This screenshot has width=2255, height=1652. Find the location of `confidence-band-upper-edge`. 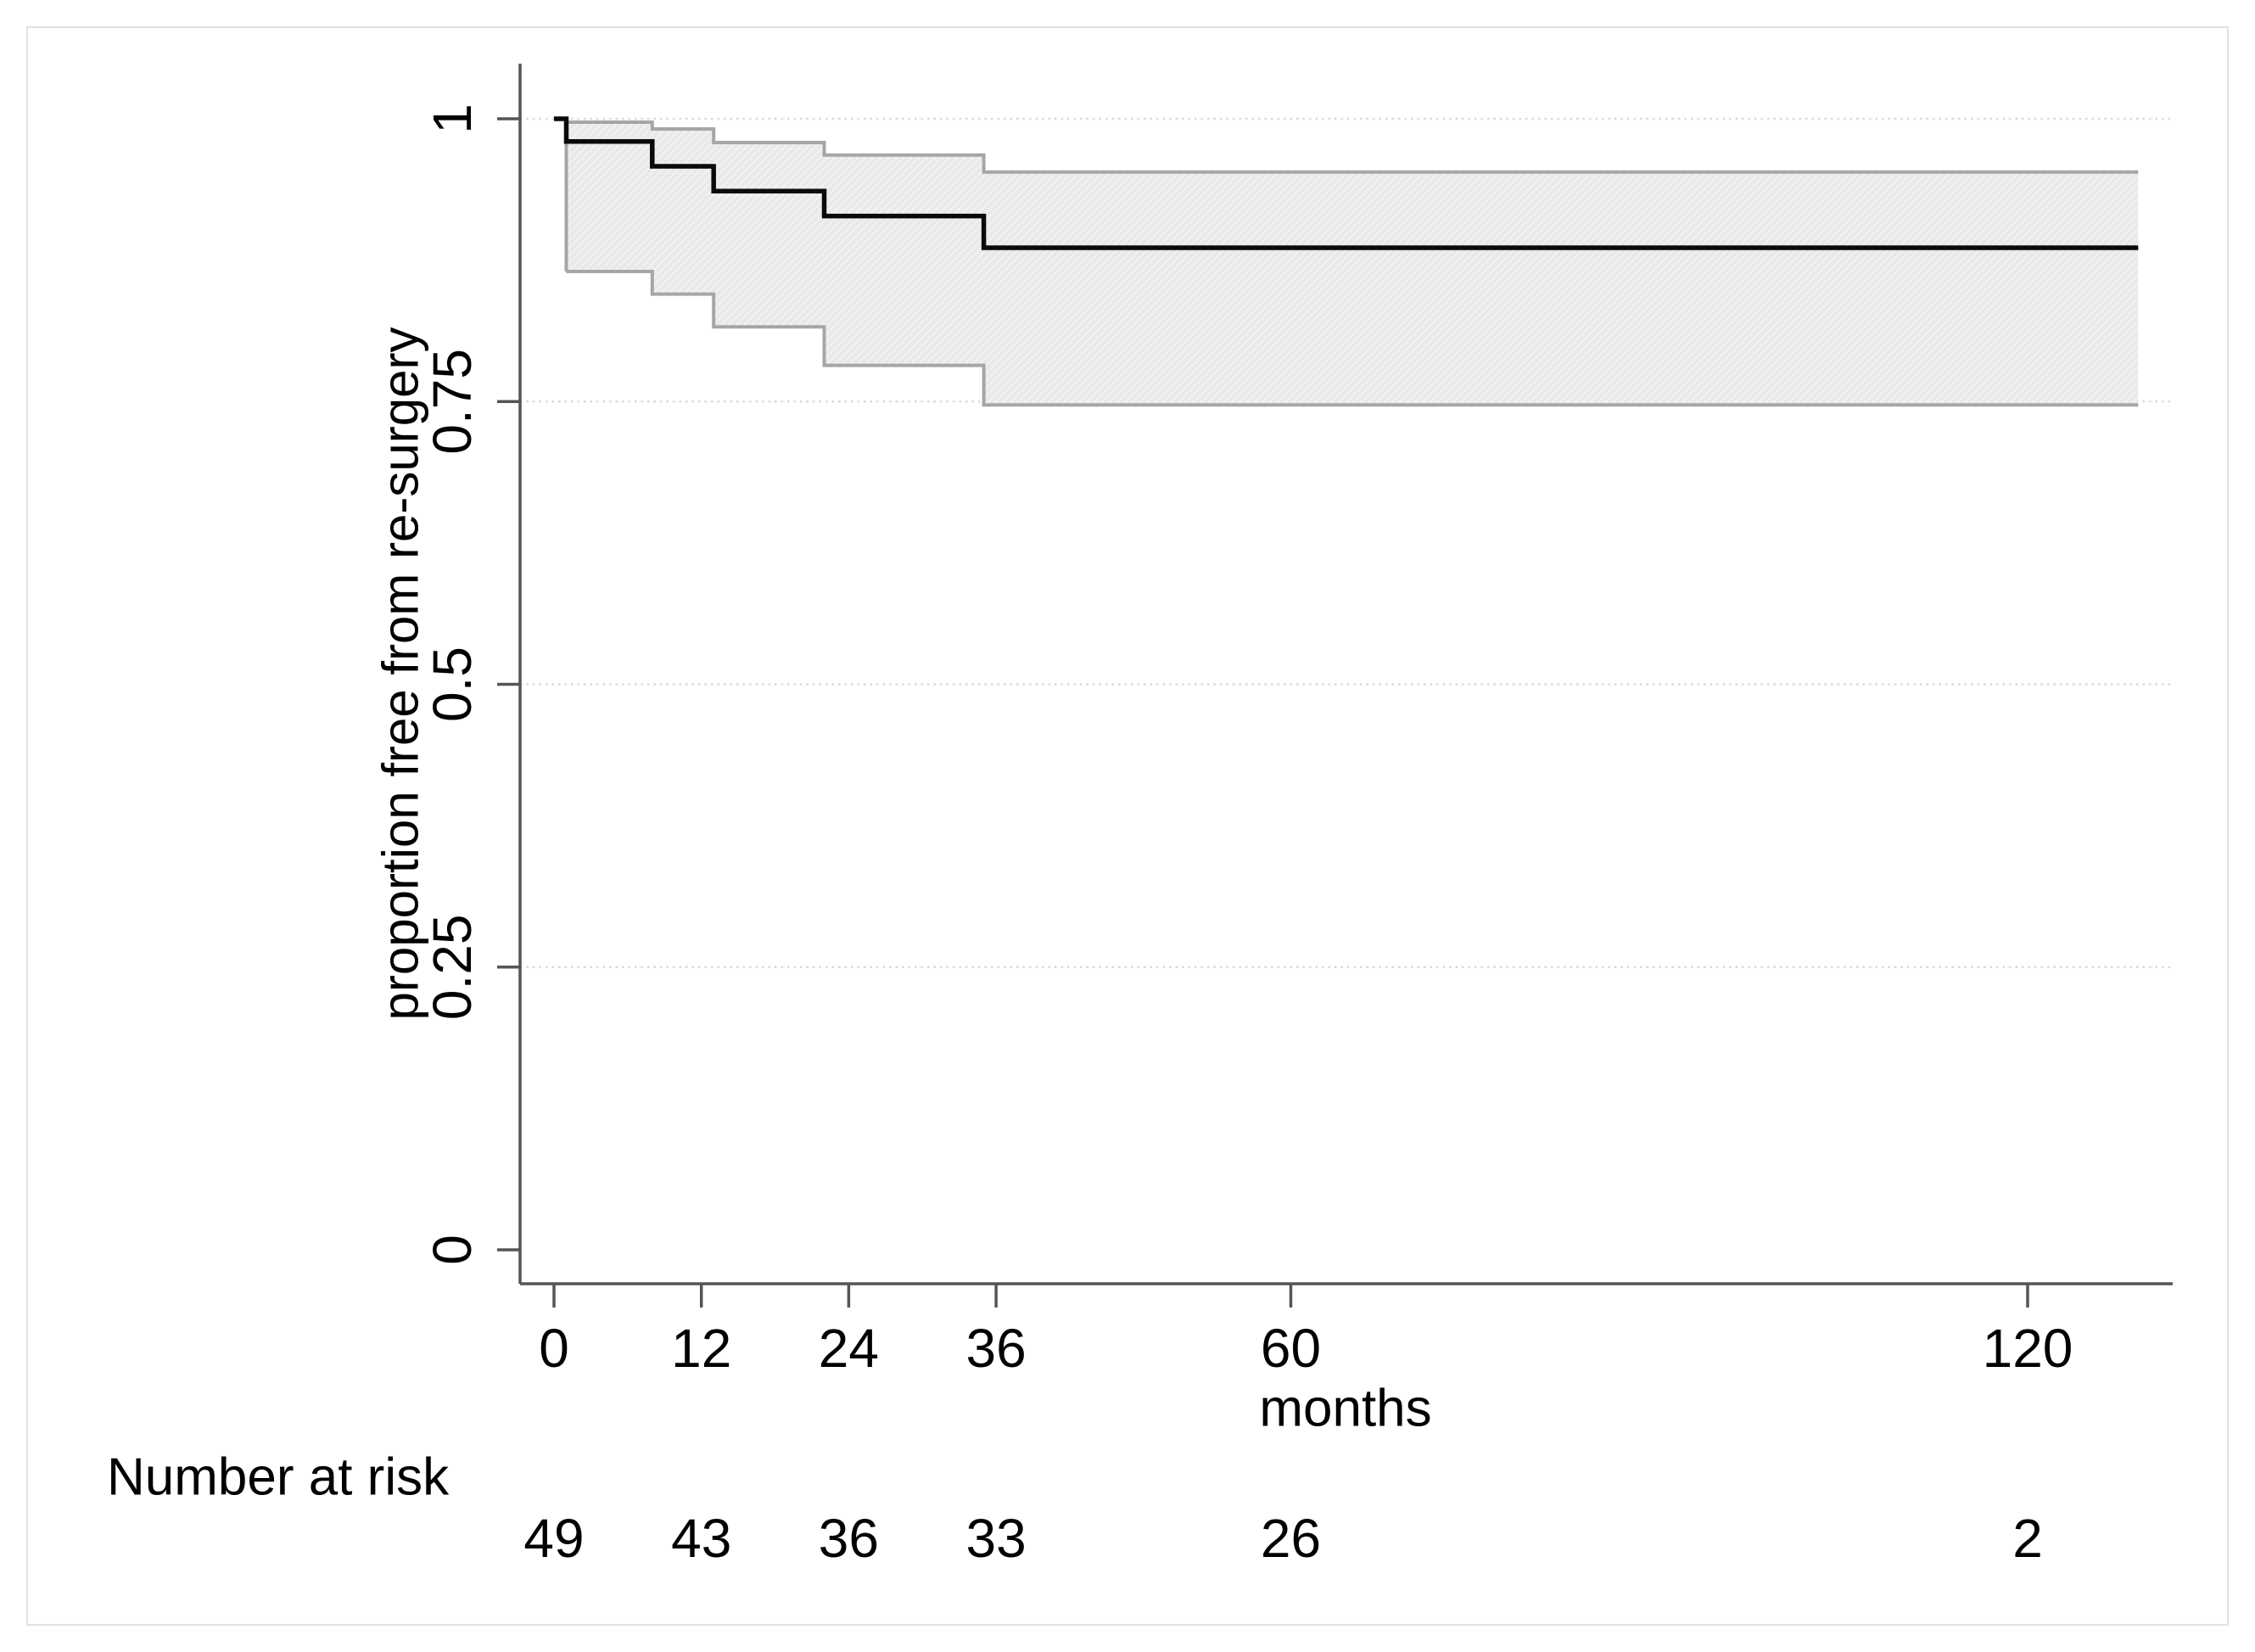

confidence-band-upper-edge is located at coordinates (1351, 196).